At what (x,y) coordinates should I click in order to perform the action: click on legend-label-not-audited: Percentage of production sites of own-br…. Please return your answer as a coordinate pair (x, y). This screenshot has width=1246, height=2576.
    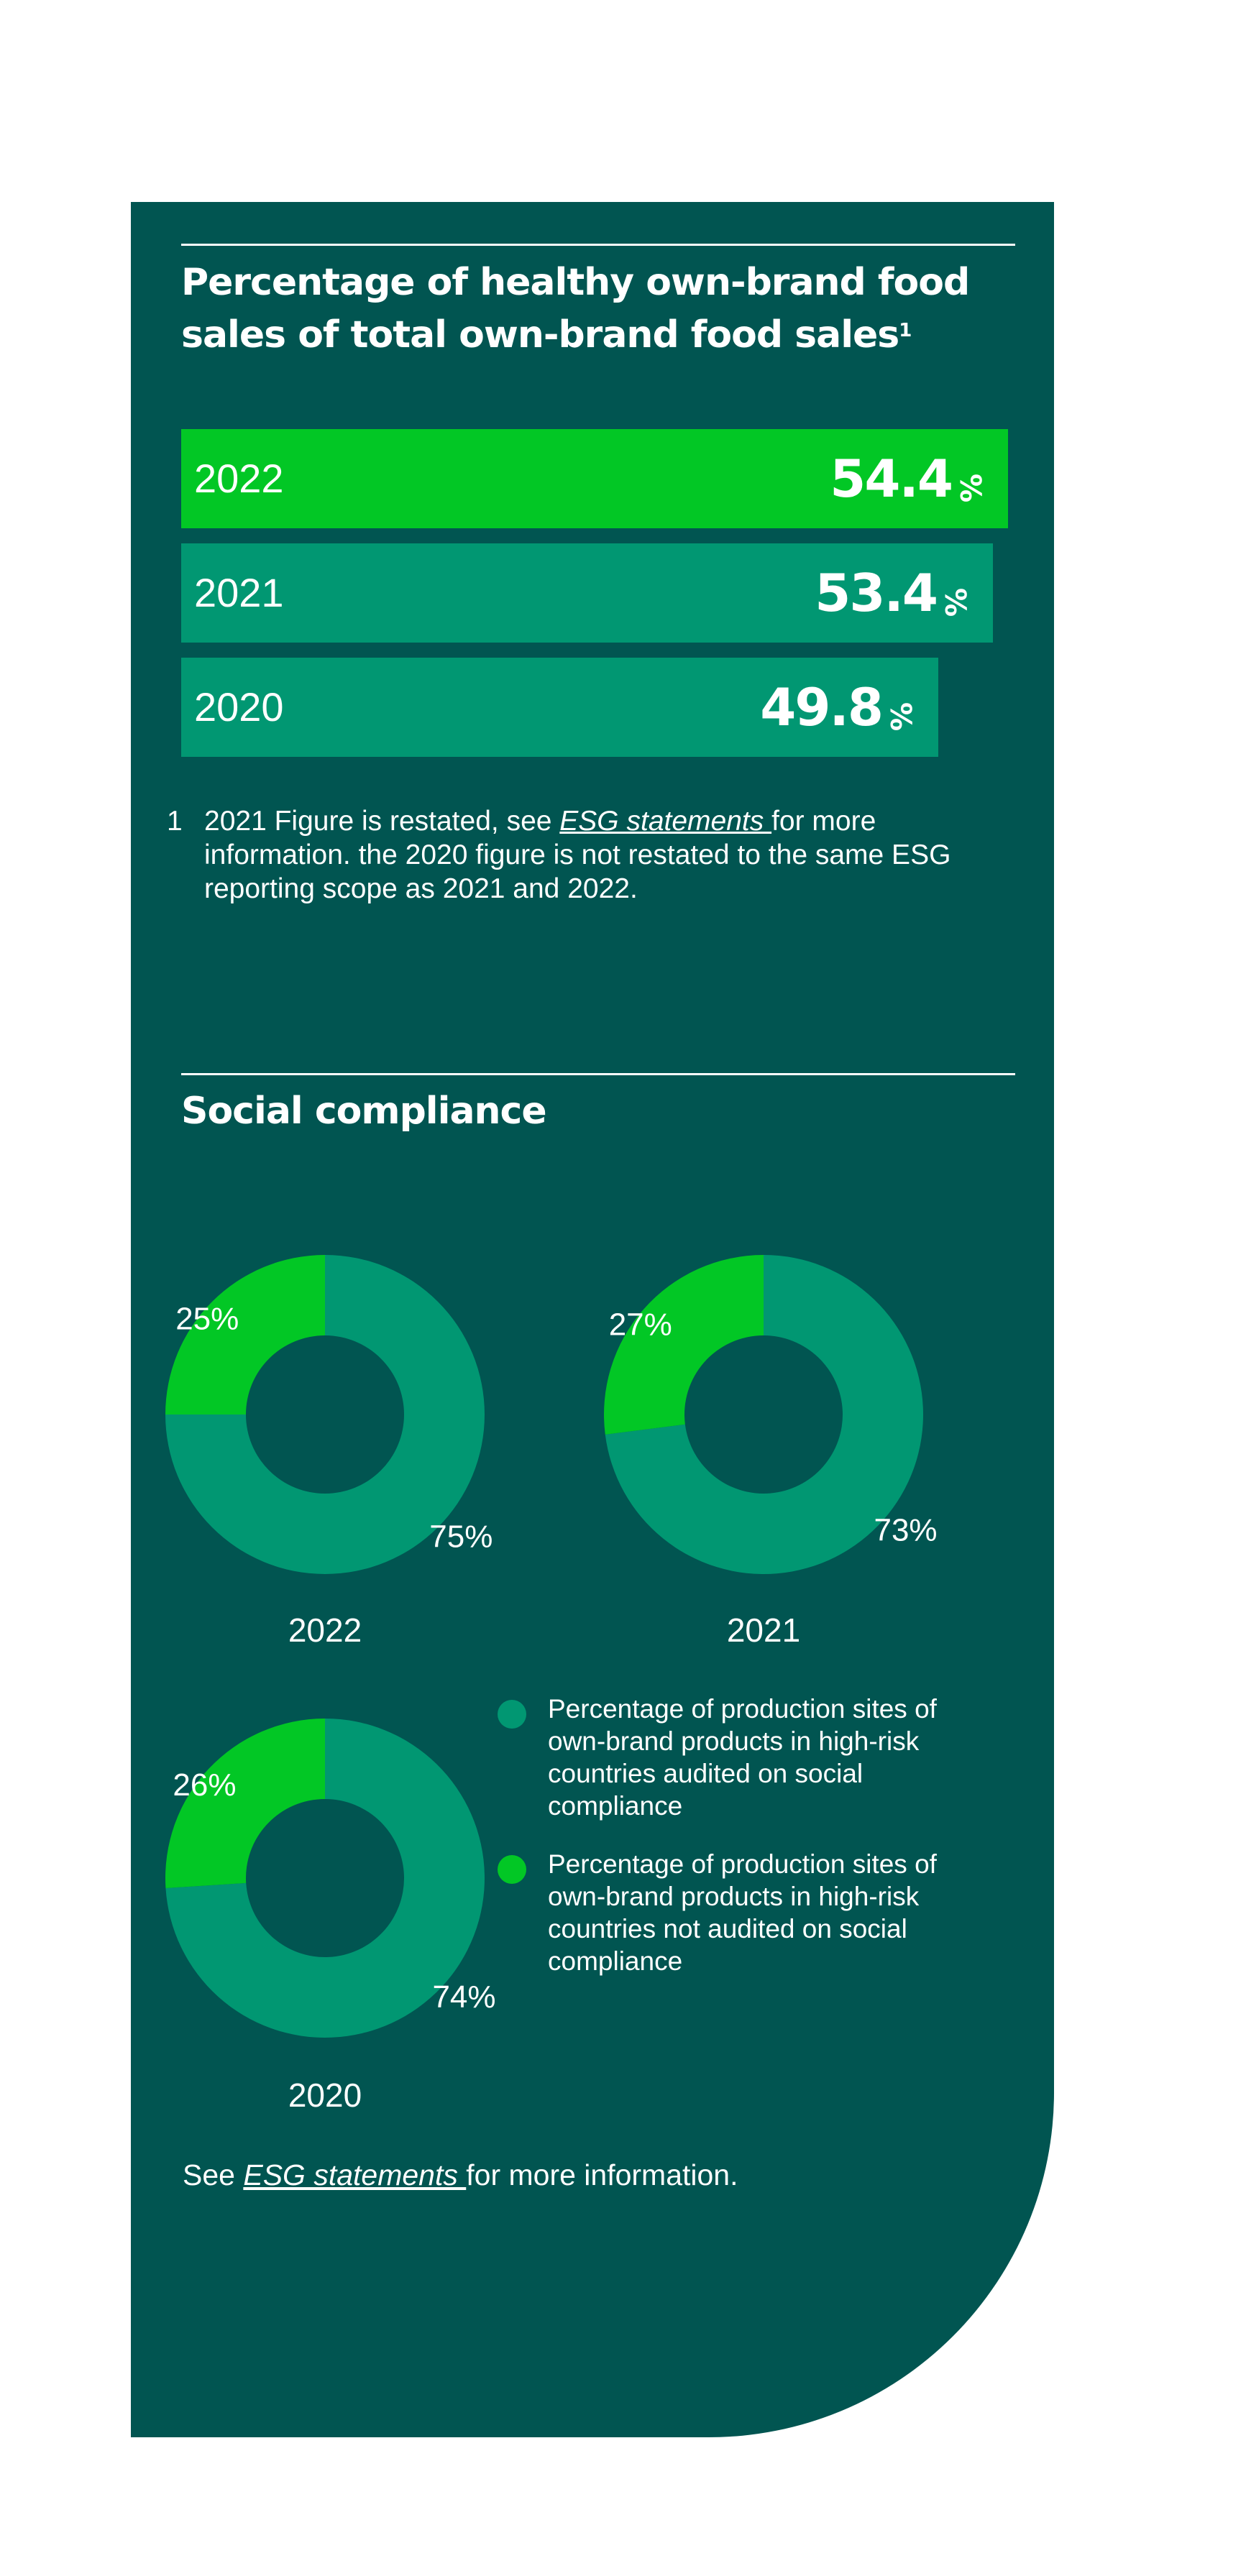
    Looking at the image, I should click on (742, 1912).